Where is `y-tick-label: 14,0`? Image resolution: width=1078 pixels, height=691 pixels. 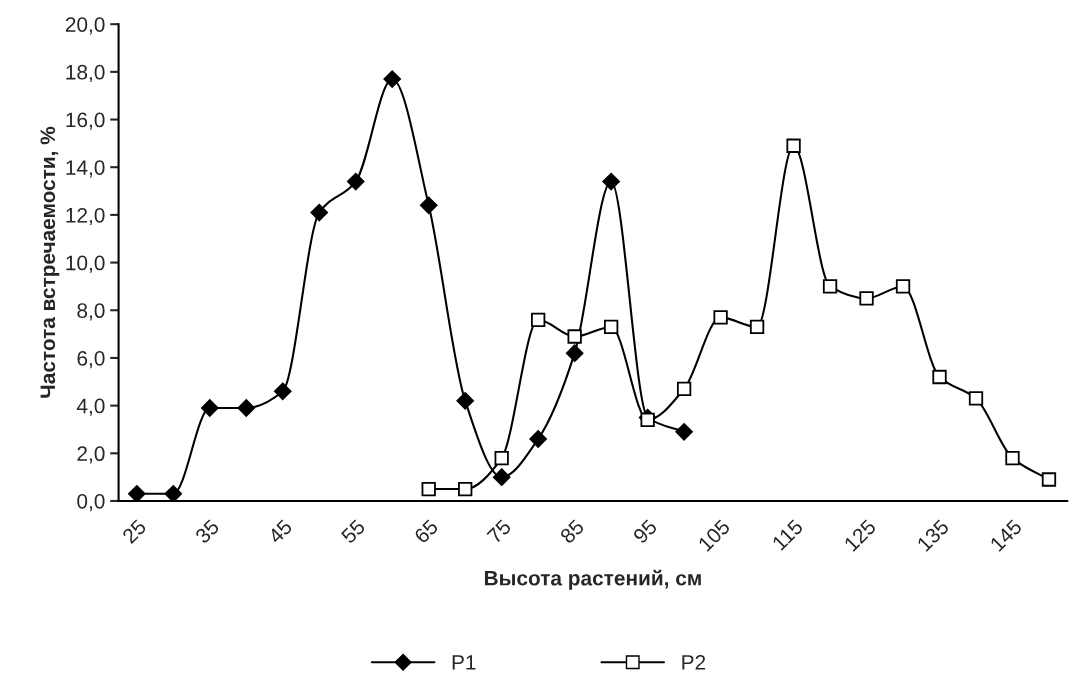 y-tick-label: 14,0 is located at coordinates (85, 169).